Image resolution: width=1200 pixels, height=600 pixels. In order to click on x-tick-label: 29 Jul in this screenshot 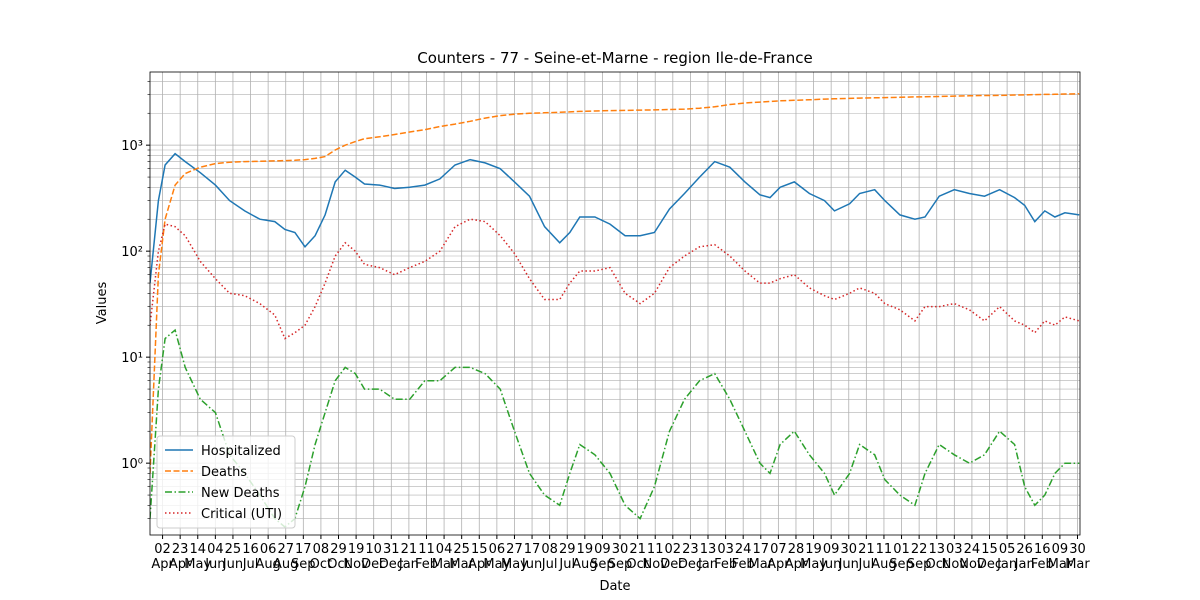, I will do `click(567, 557)`.